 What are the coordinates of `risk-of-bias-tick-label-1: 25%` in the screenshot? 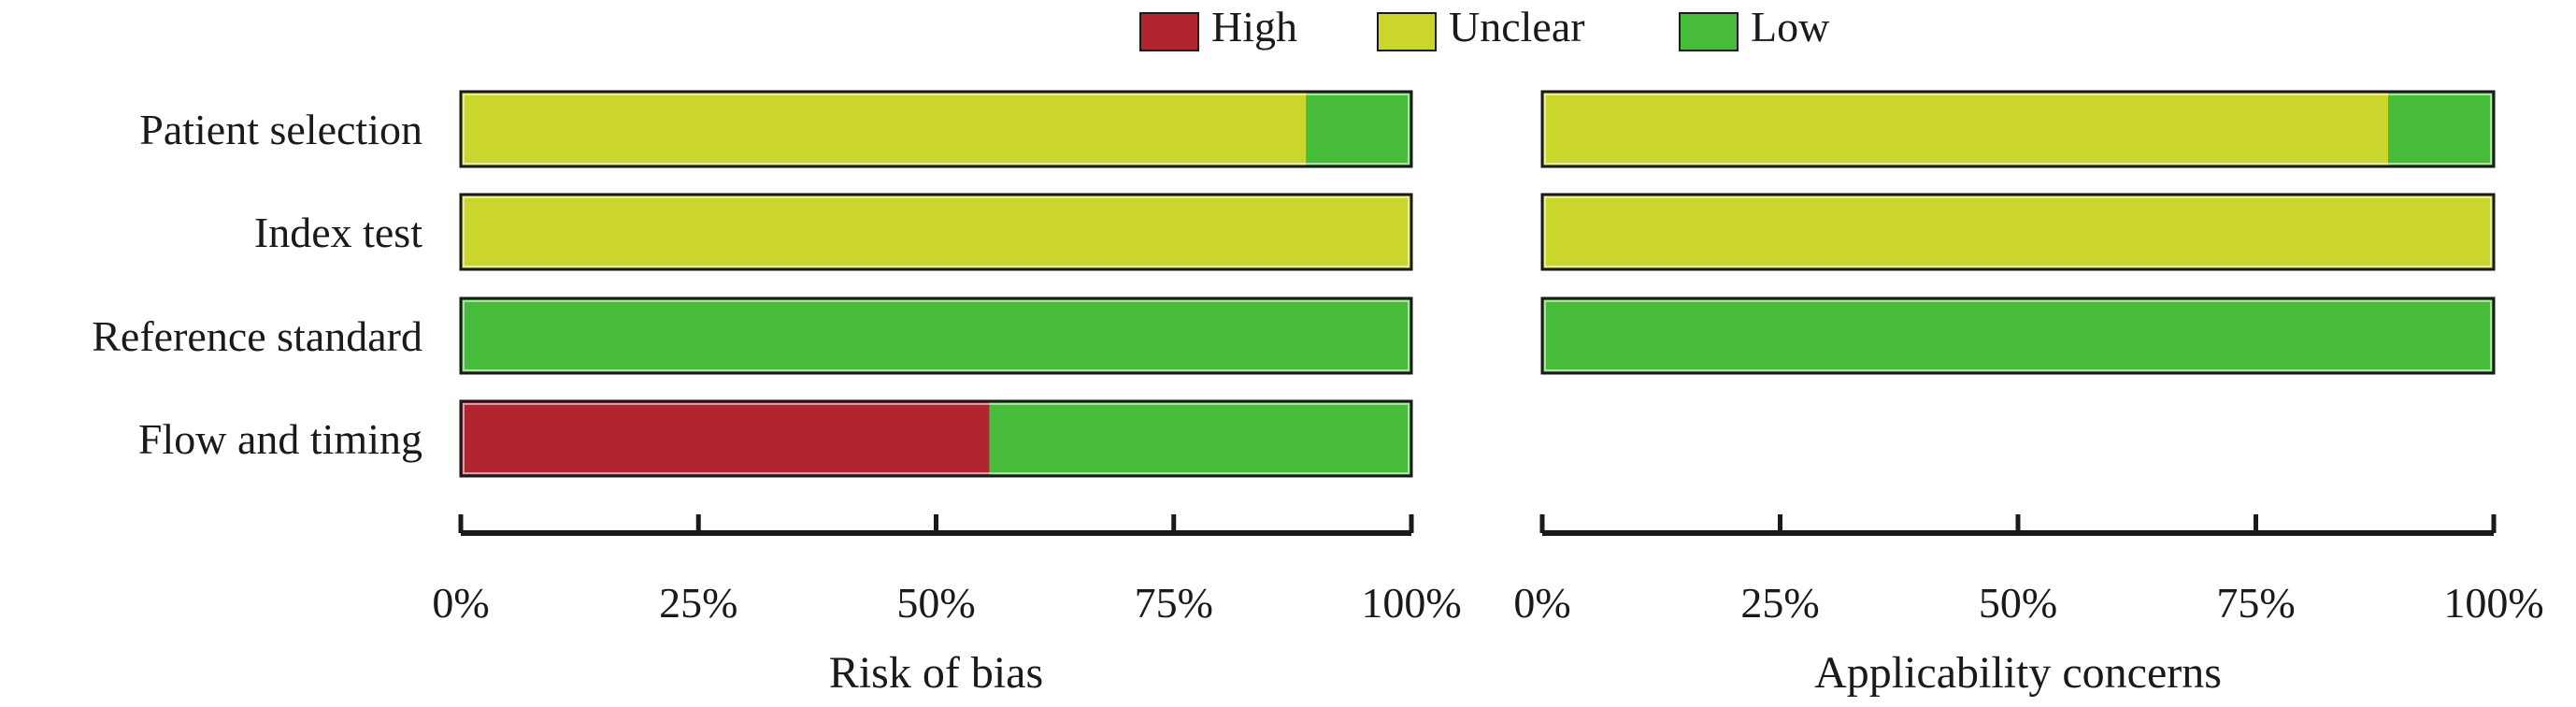 It's located at (698, 603).